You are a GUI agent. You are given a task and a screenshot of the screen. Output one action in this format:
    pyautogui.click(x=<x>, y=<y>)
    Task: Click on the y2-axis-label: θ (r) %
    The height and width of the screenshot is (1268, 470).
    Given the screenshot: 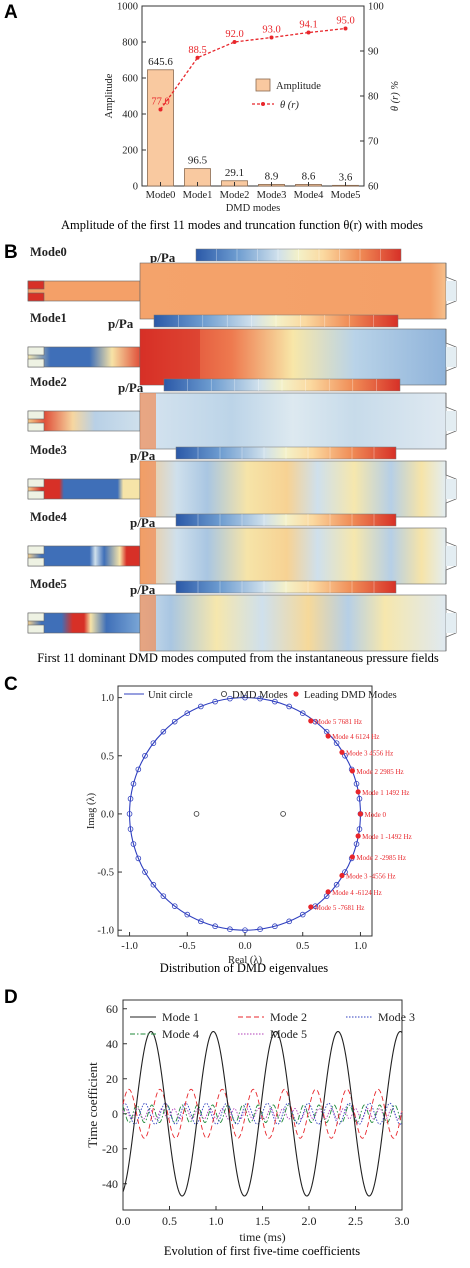 What is the action you would take?
    pyautogui.click(x=395, y=96)
    